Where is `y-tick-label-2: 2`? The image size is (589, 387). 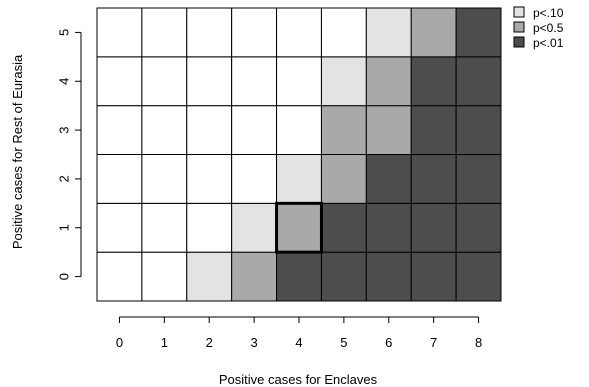 y-tick-label-2: 2 is located at coordinates (63, 178).